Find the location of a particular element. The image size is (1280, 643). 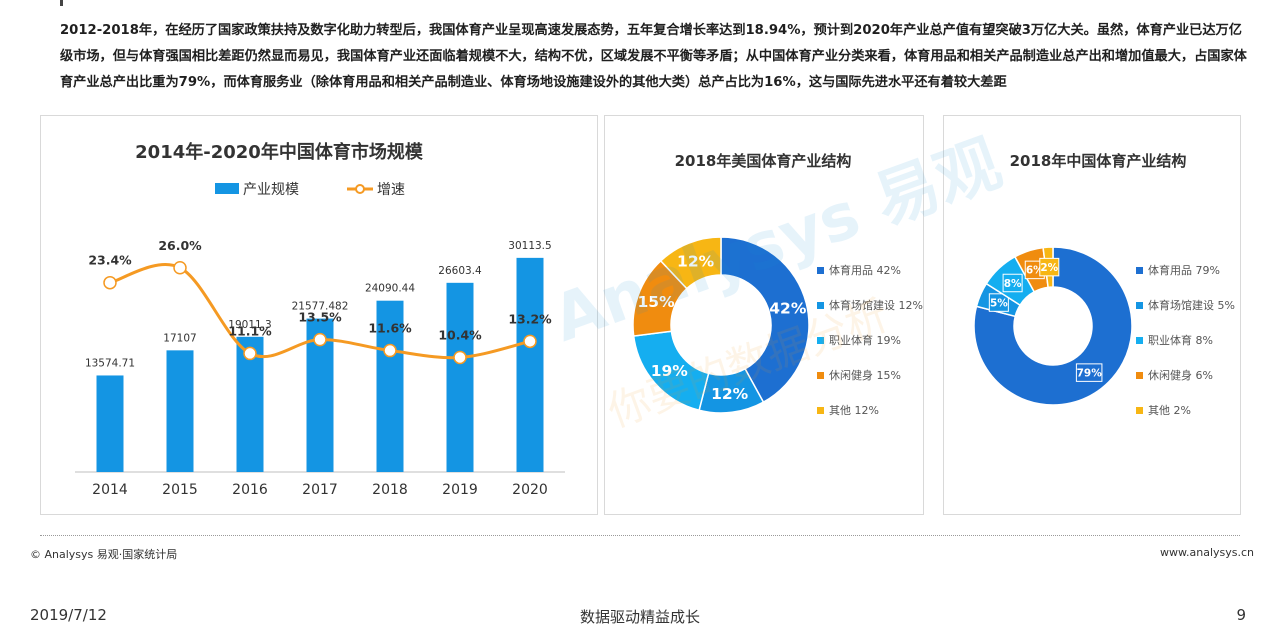

legend-label-growth: 增速 is located at coordinates (391, 190).